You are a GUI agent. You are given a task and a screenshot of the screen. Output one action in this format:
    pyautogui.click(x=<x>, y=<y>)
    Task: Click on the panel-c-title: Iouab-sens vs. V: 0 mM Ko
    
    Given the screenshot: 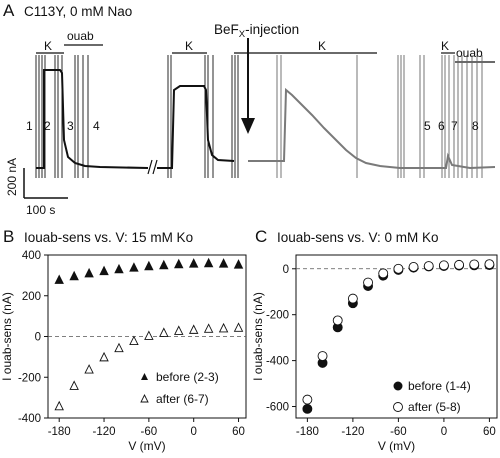 What is the action you would take?
    pyautogui.click(x=358, y=237)
    